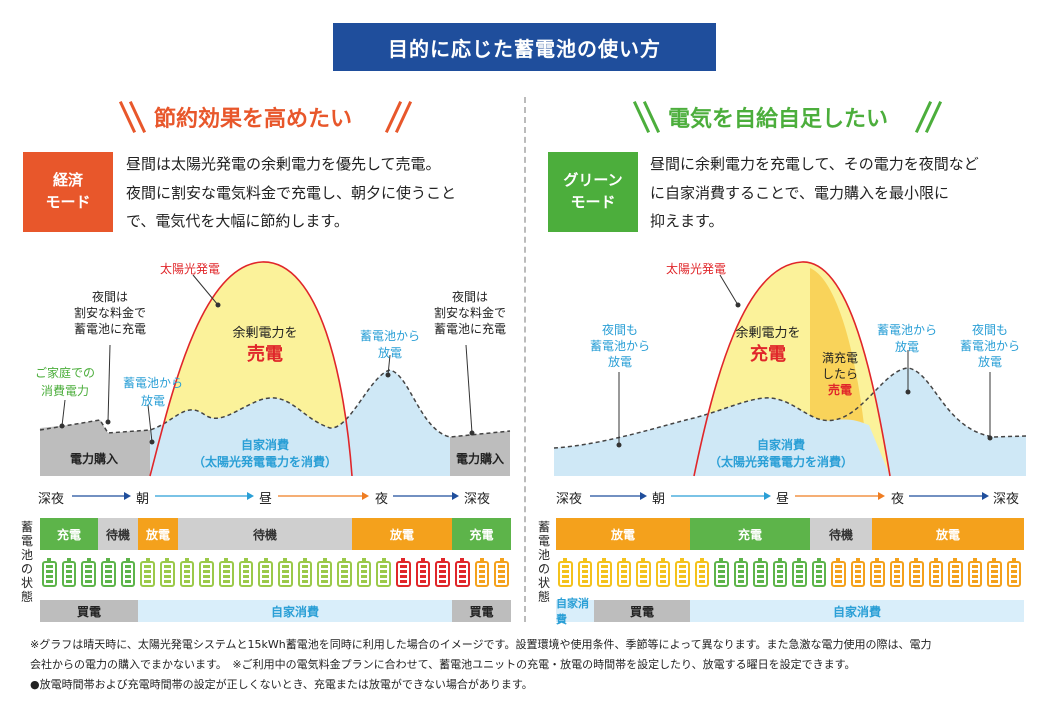  Describe the element at coordinates (251, 369) in the screenshot. I see `solar-curve` at that location.